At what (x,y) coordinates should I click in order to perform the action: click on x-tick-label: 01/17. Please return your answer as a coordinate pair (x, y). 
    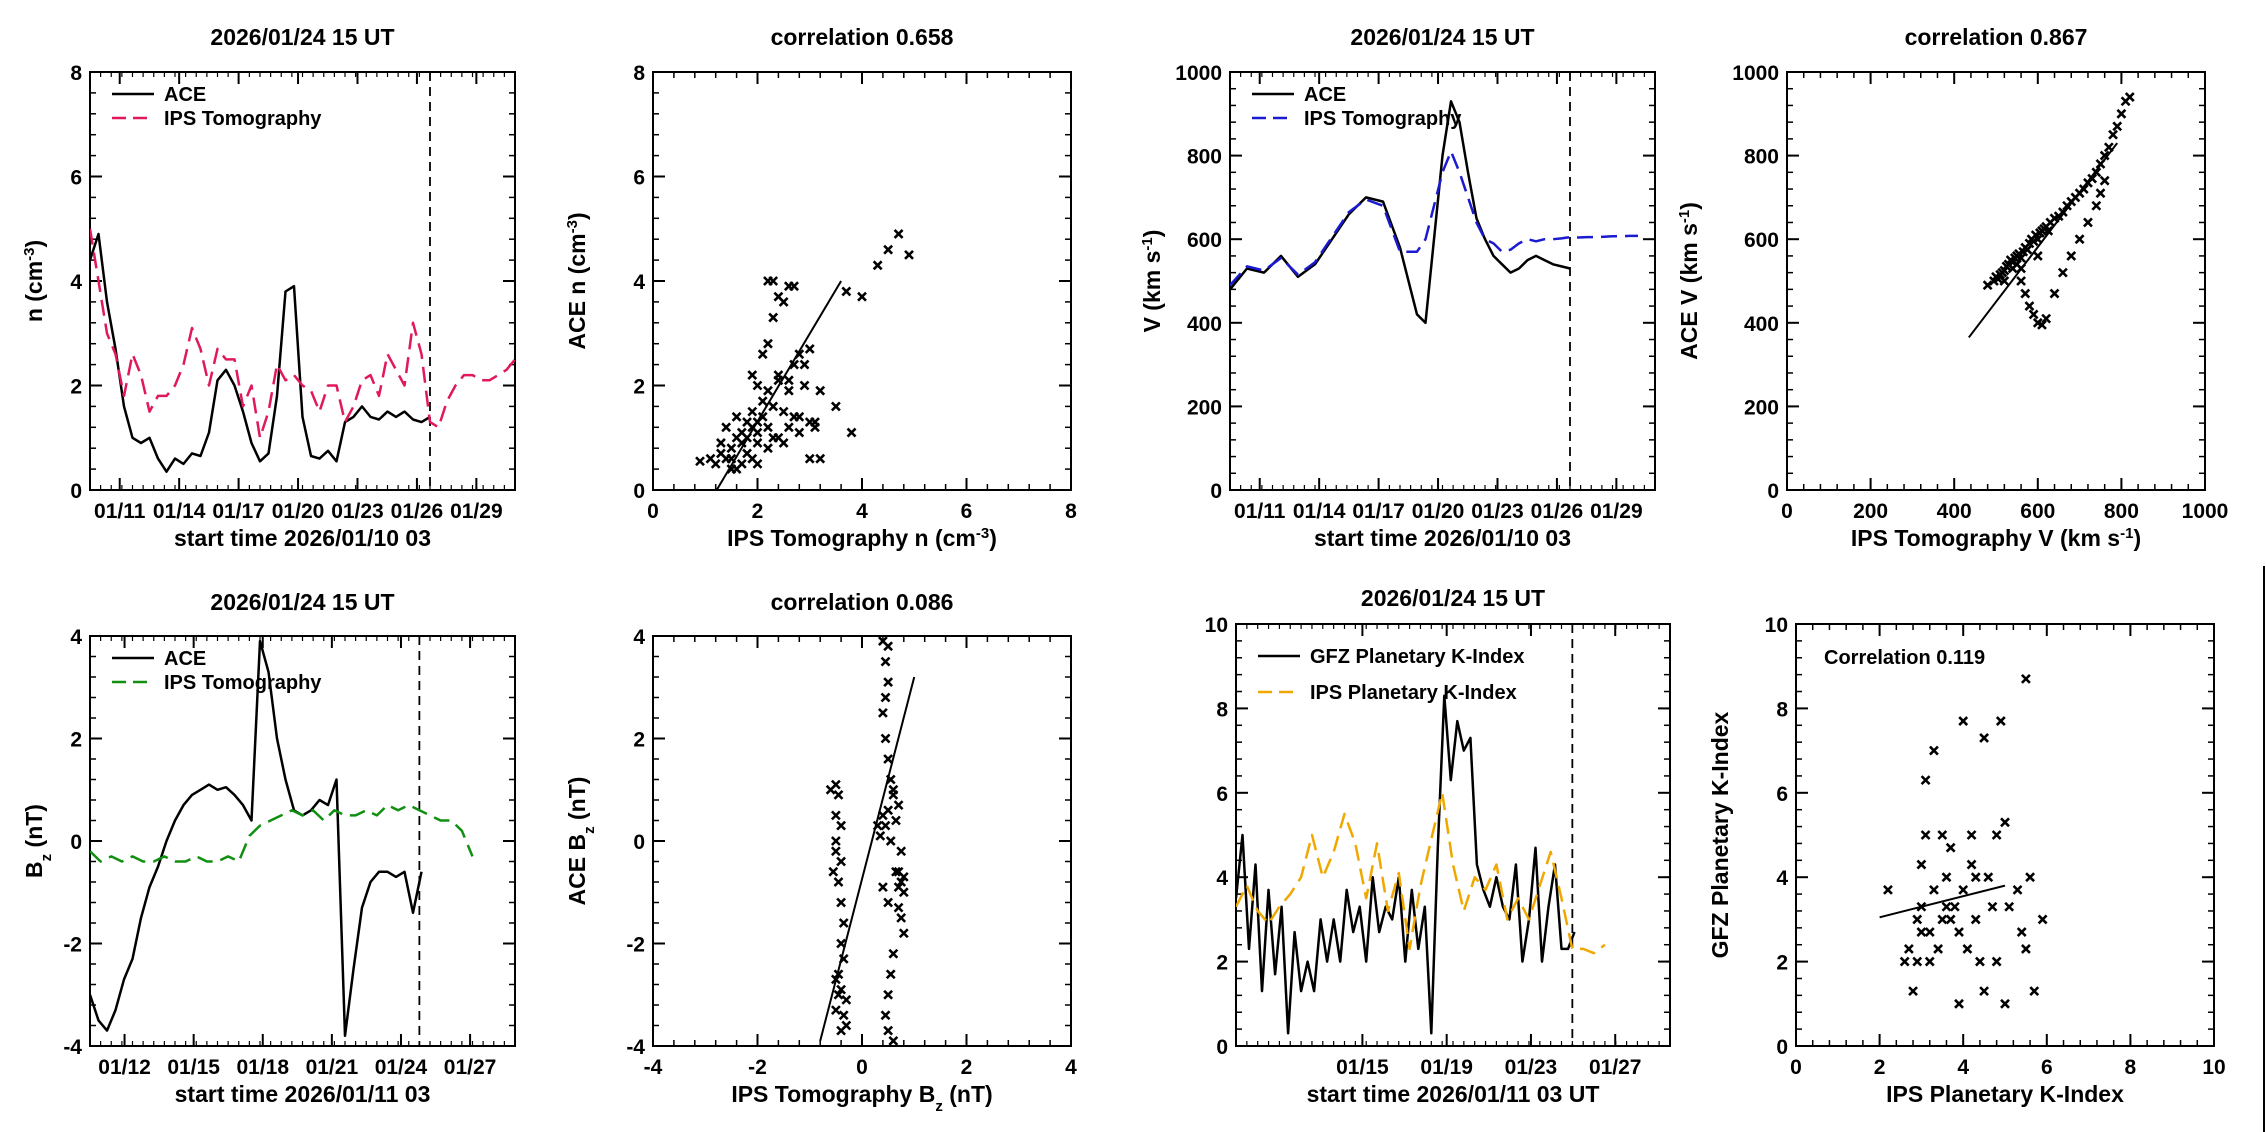
    Looking at the image, I should click on (238, 511).